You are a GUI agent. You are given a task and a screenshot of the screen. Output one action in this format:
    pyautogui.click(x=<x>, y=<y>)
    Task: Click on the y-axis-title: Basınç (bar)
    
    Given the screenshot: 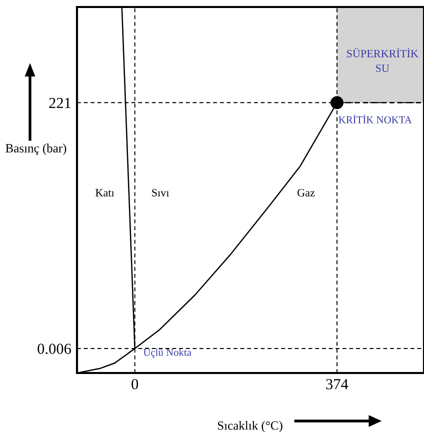 What is the action you would take?
    pyautogui.click(x=36, y=149)
    